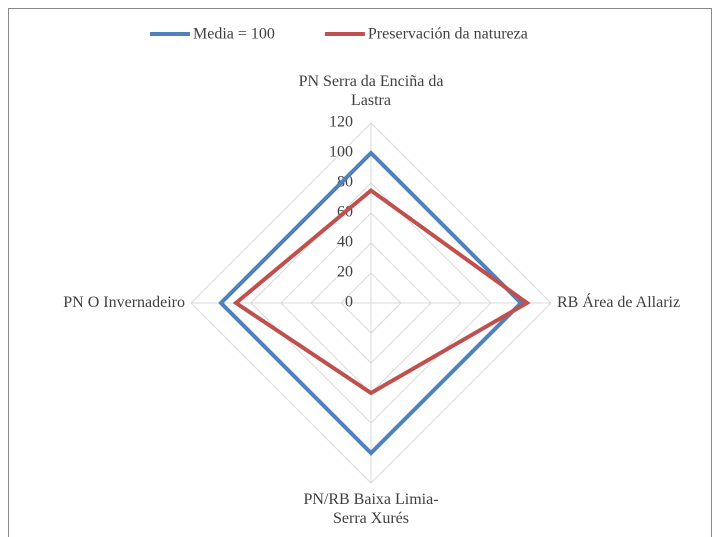  I want to click on y-tick-label: 120, so click(341, 122).